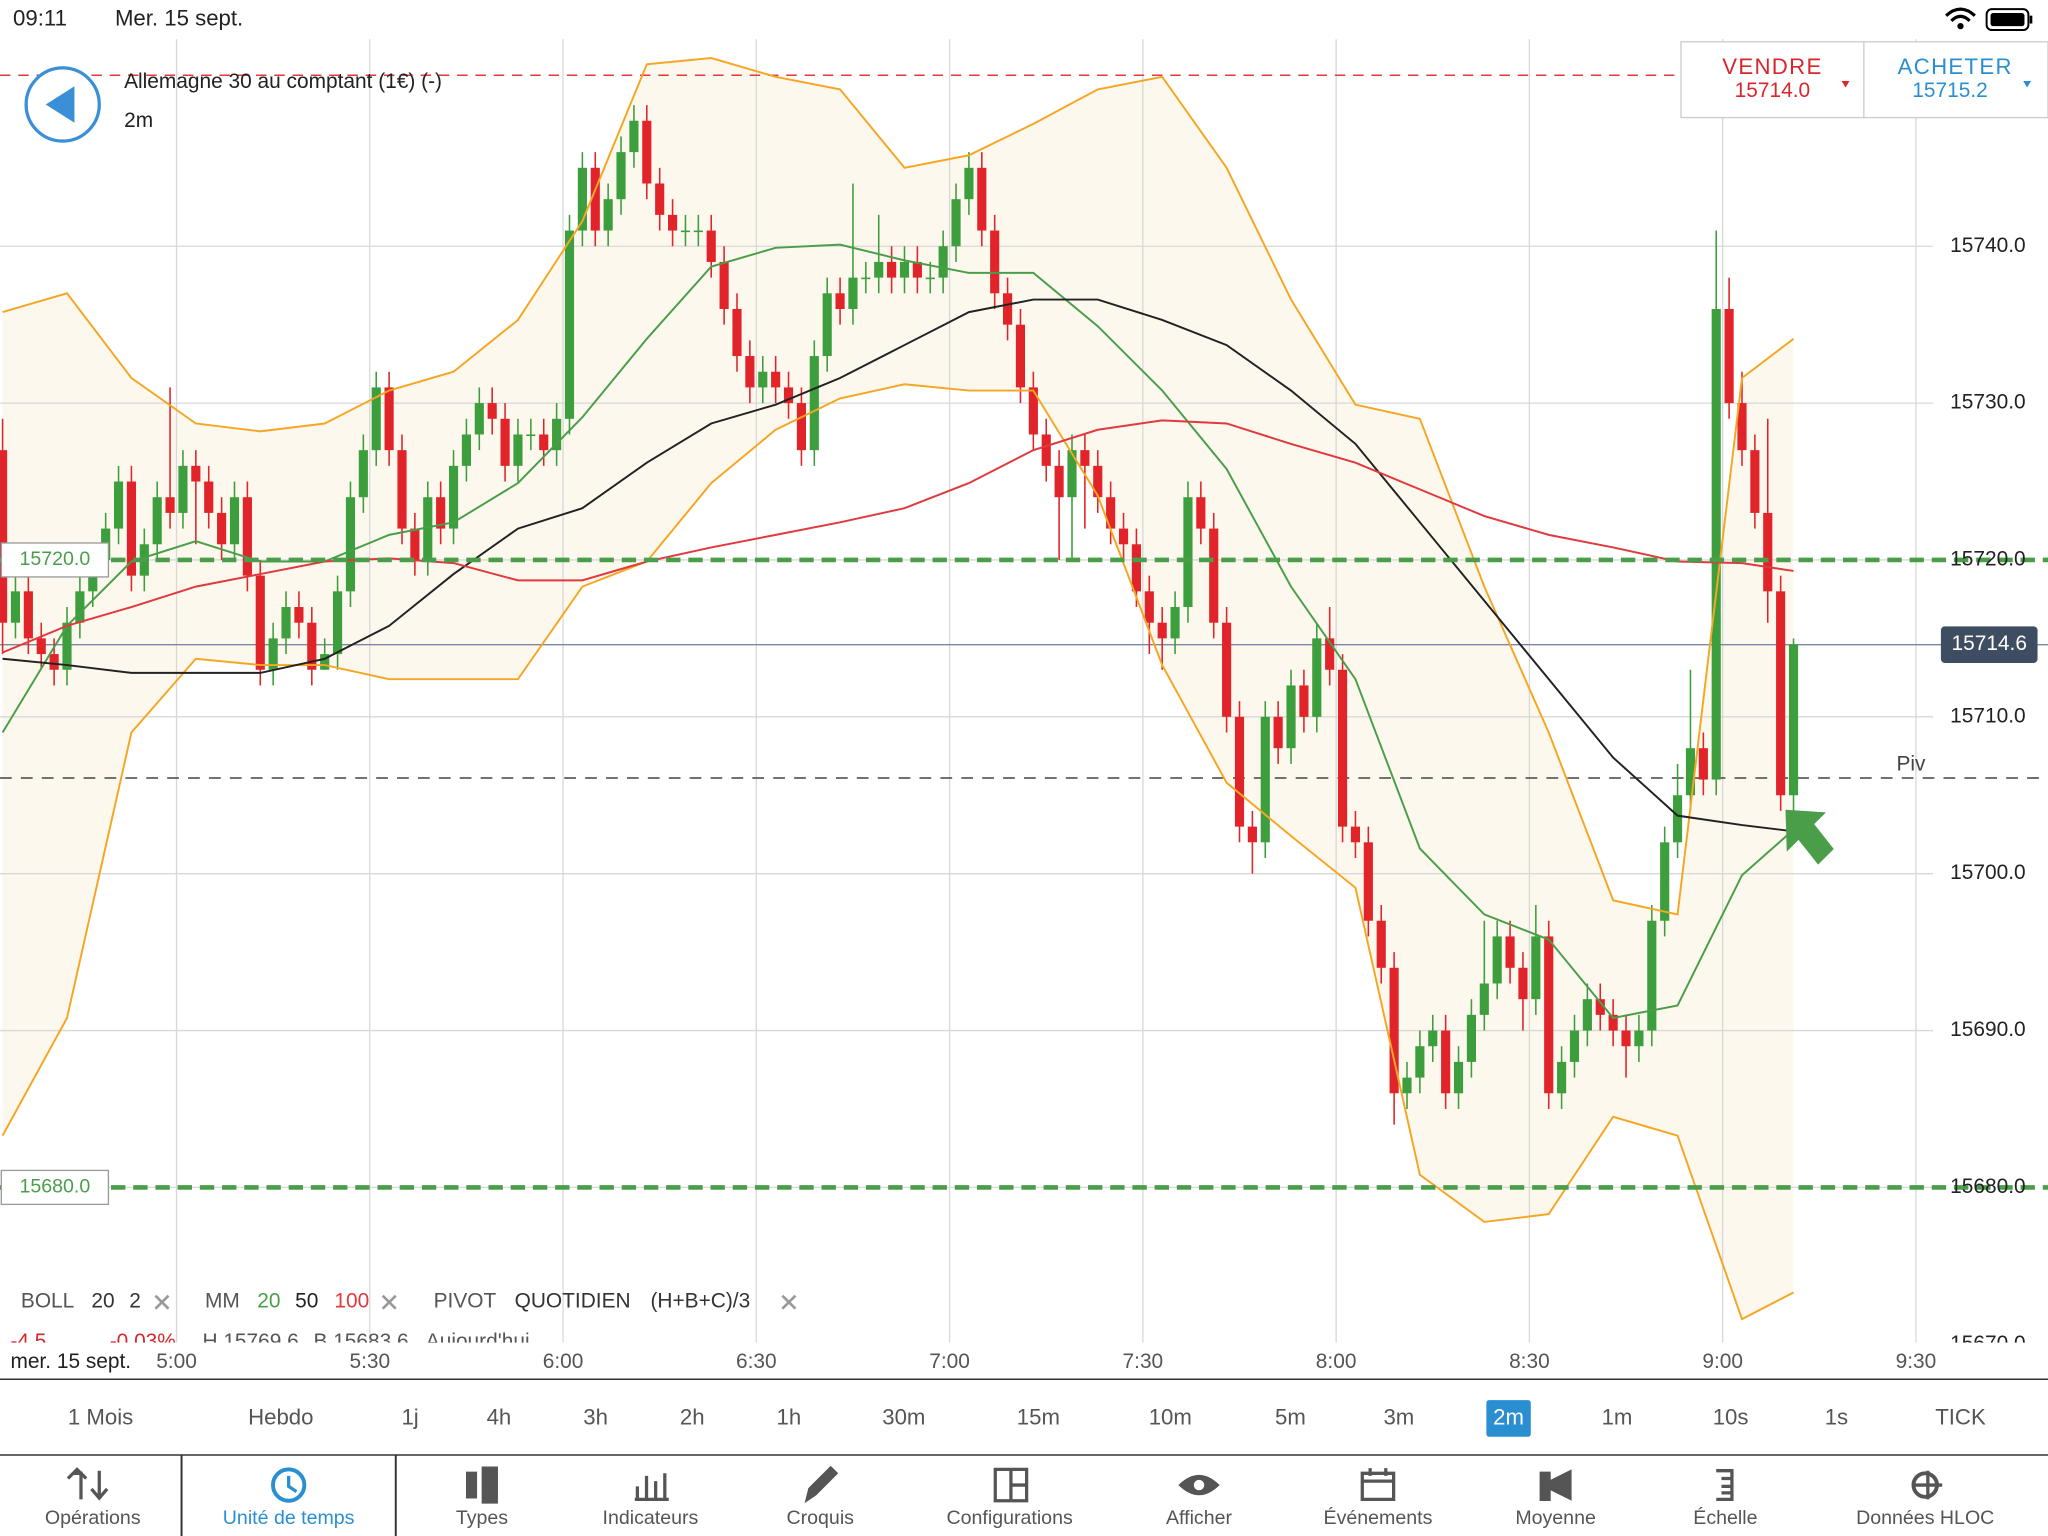 The width and height of the screenshot is (2048, 1536). I want to click on tab: Opérations, so click(93, 1498).